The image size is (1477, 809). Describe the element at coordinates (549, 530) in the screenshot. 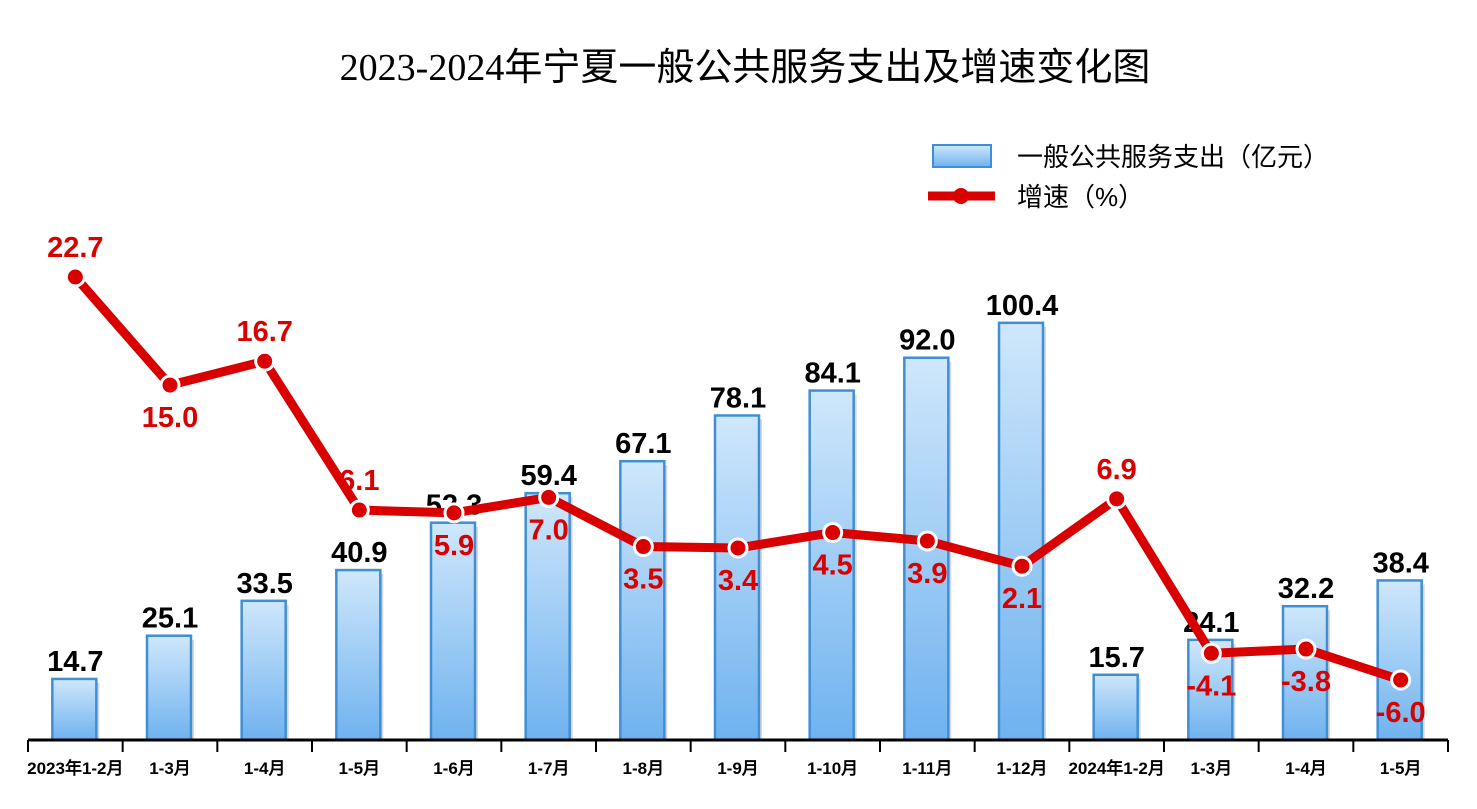

I see `growth-value-label: 7.0` at that location.